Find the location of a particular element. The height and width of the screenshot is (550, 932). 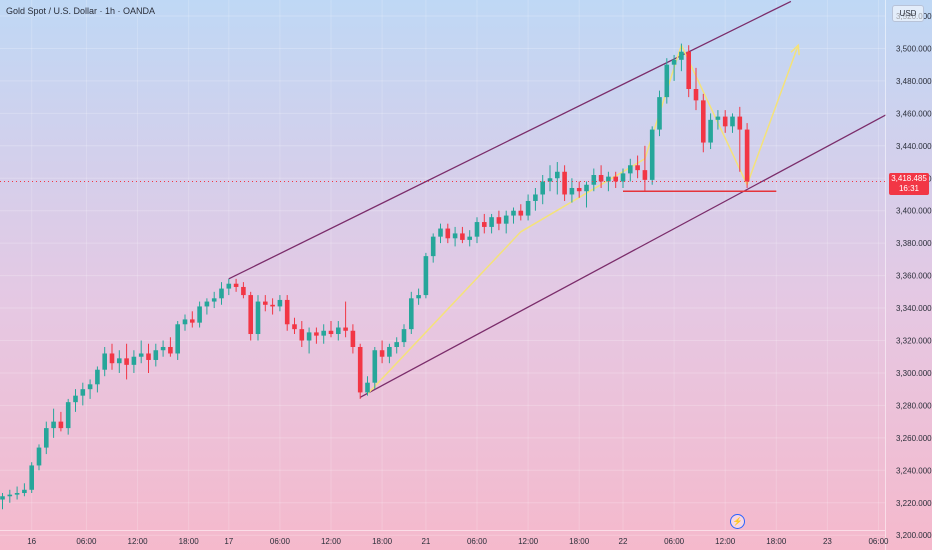

y-tick-label: 3,200.000 is located at coordinates (914, 535).